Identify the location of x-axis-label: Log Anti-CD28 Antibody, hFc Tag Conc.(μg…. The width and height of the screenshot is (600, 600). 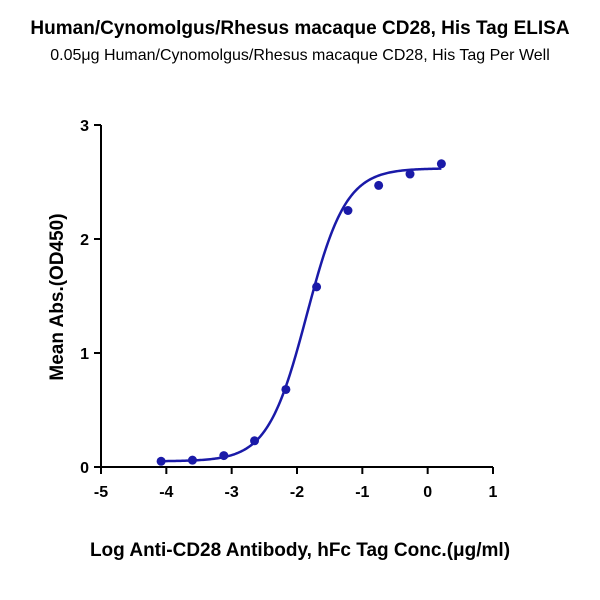
(300, 550).